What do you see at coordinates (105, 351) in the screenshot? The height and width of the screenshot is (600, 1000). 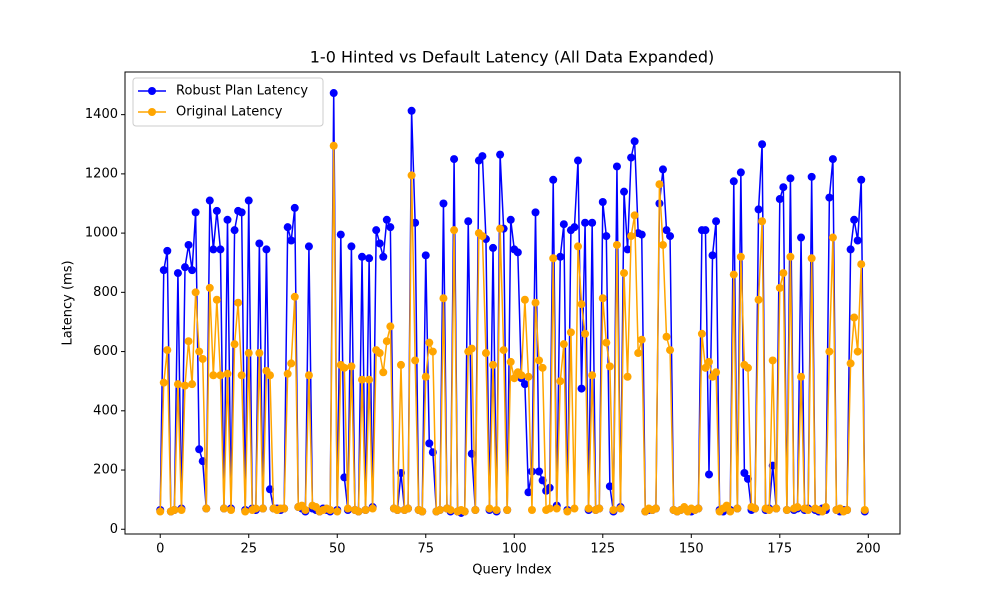 I see `y-tick-label: 600` at bounding box center [105, 351].